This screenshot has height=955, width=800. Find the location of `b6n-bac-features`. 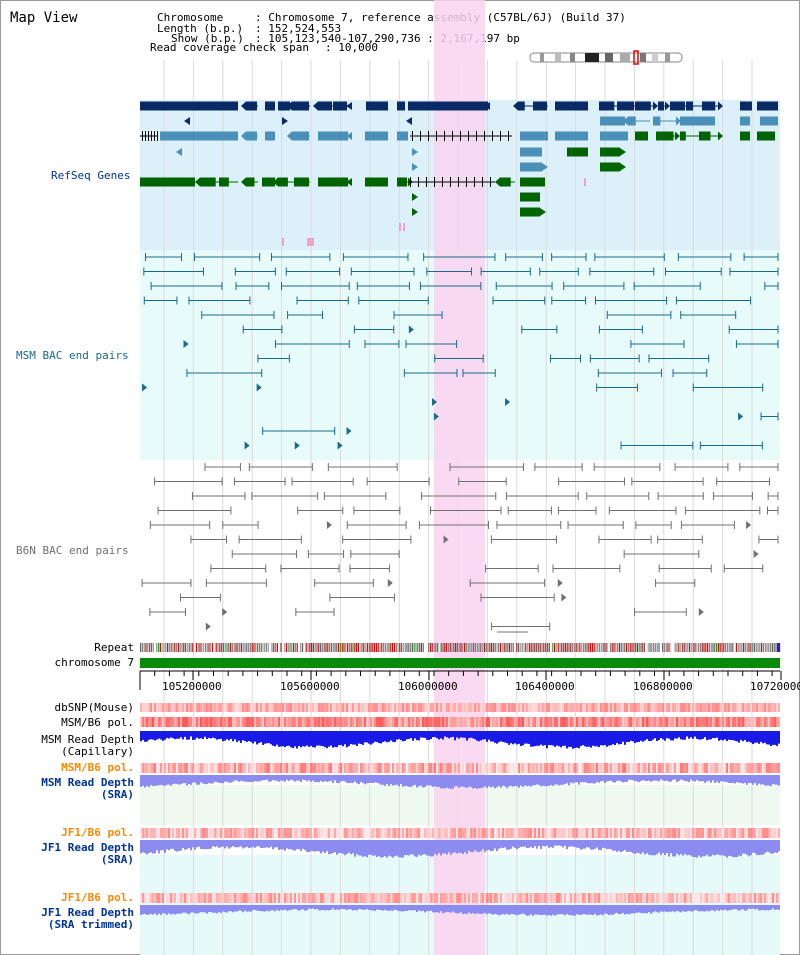

b6n-bac-features is located at coordinates (460, 548).